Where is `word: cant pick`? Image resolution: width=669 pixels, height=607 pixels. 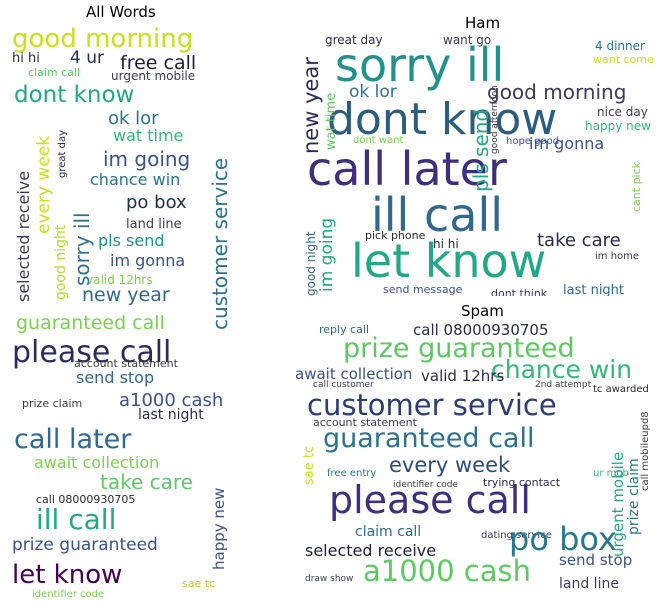 word: cant pick is located at coordinates (636, 186).